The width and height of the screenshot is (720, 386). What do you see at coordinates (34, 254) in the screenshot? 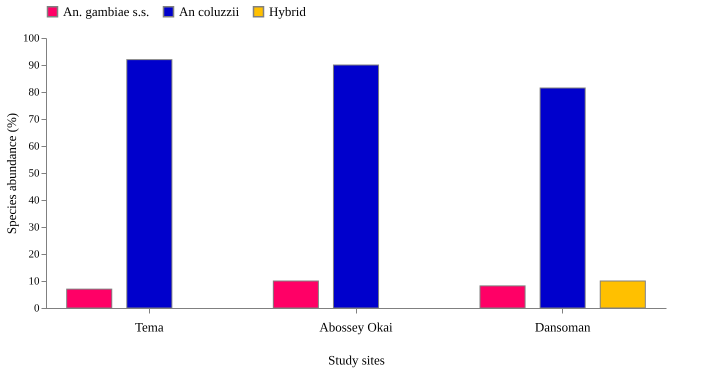
I see `y-tick-label: 20` at bounding box center [34, 254].